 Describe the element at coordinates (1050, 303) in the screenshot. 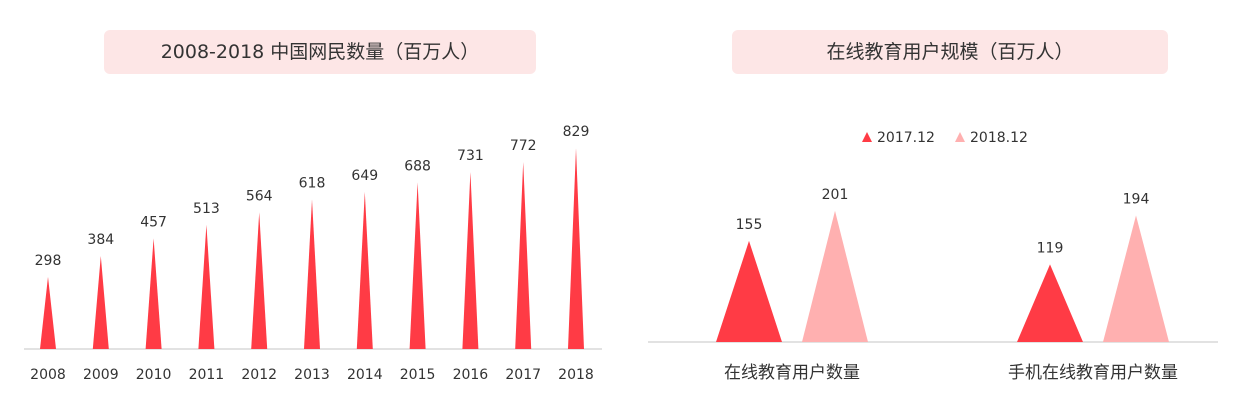

I see `bar-2017.12-1` at that location.